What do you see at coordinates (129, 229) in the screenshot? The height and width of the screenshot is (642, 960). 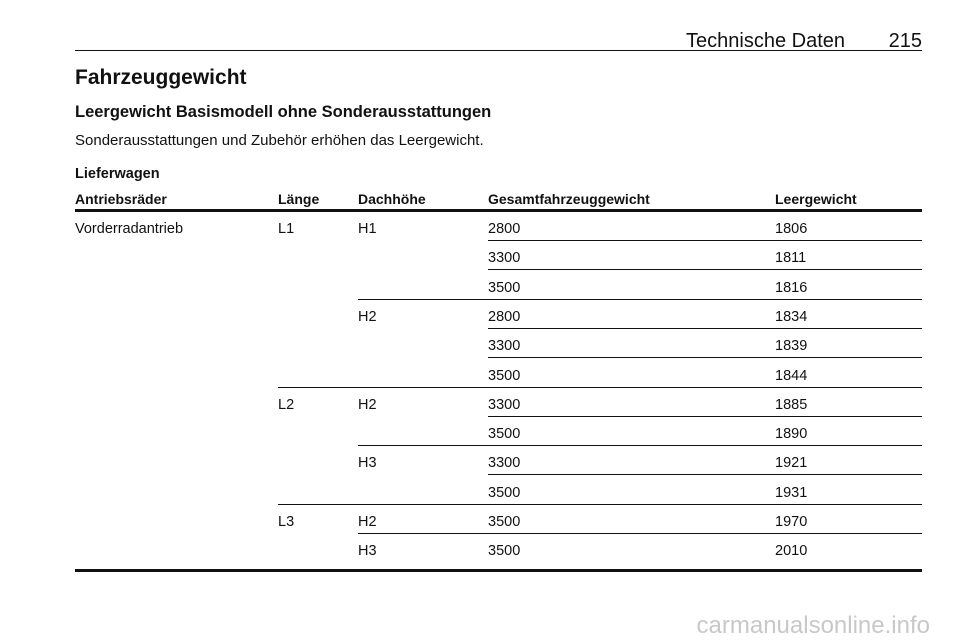 I see `drive-cell: Vorderradantrieb` at bounding box center [129, 229].